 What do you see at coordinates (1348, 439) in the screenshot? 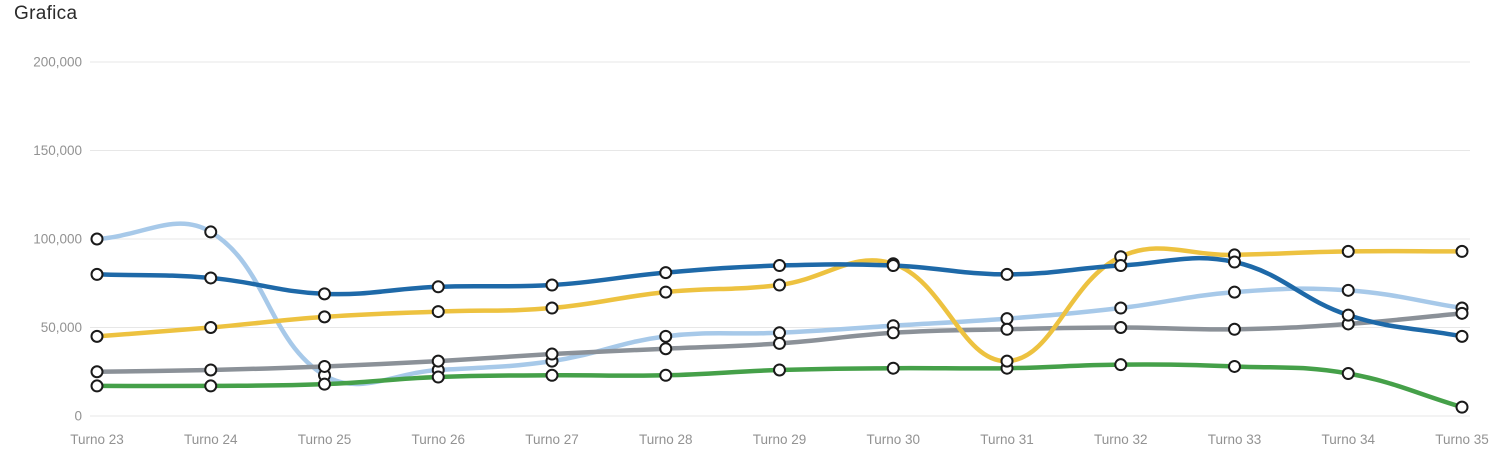
I see `x-axis-tick-label: Turno 34` at bounding box center [1348, 439].